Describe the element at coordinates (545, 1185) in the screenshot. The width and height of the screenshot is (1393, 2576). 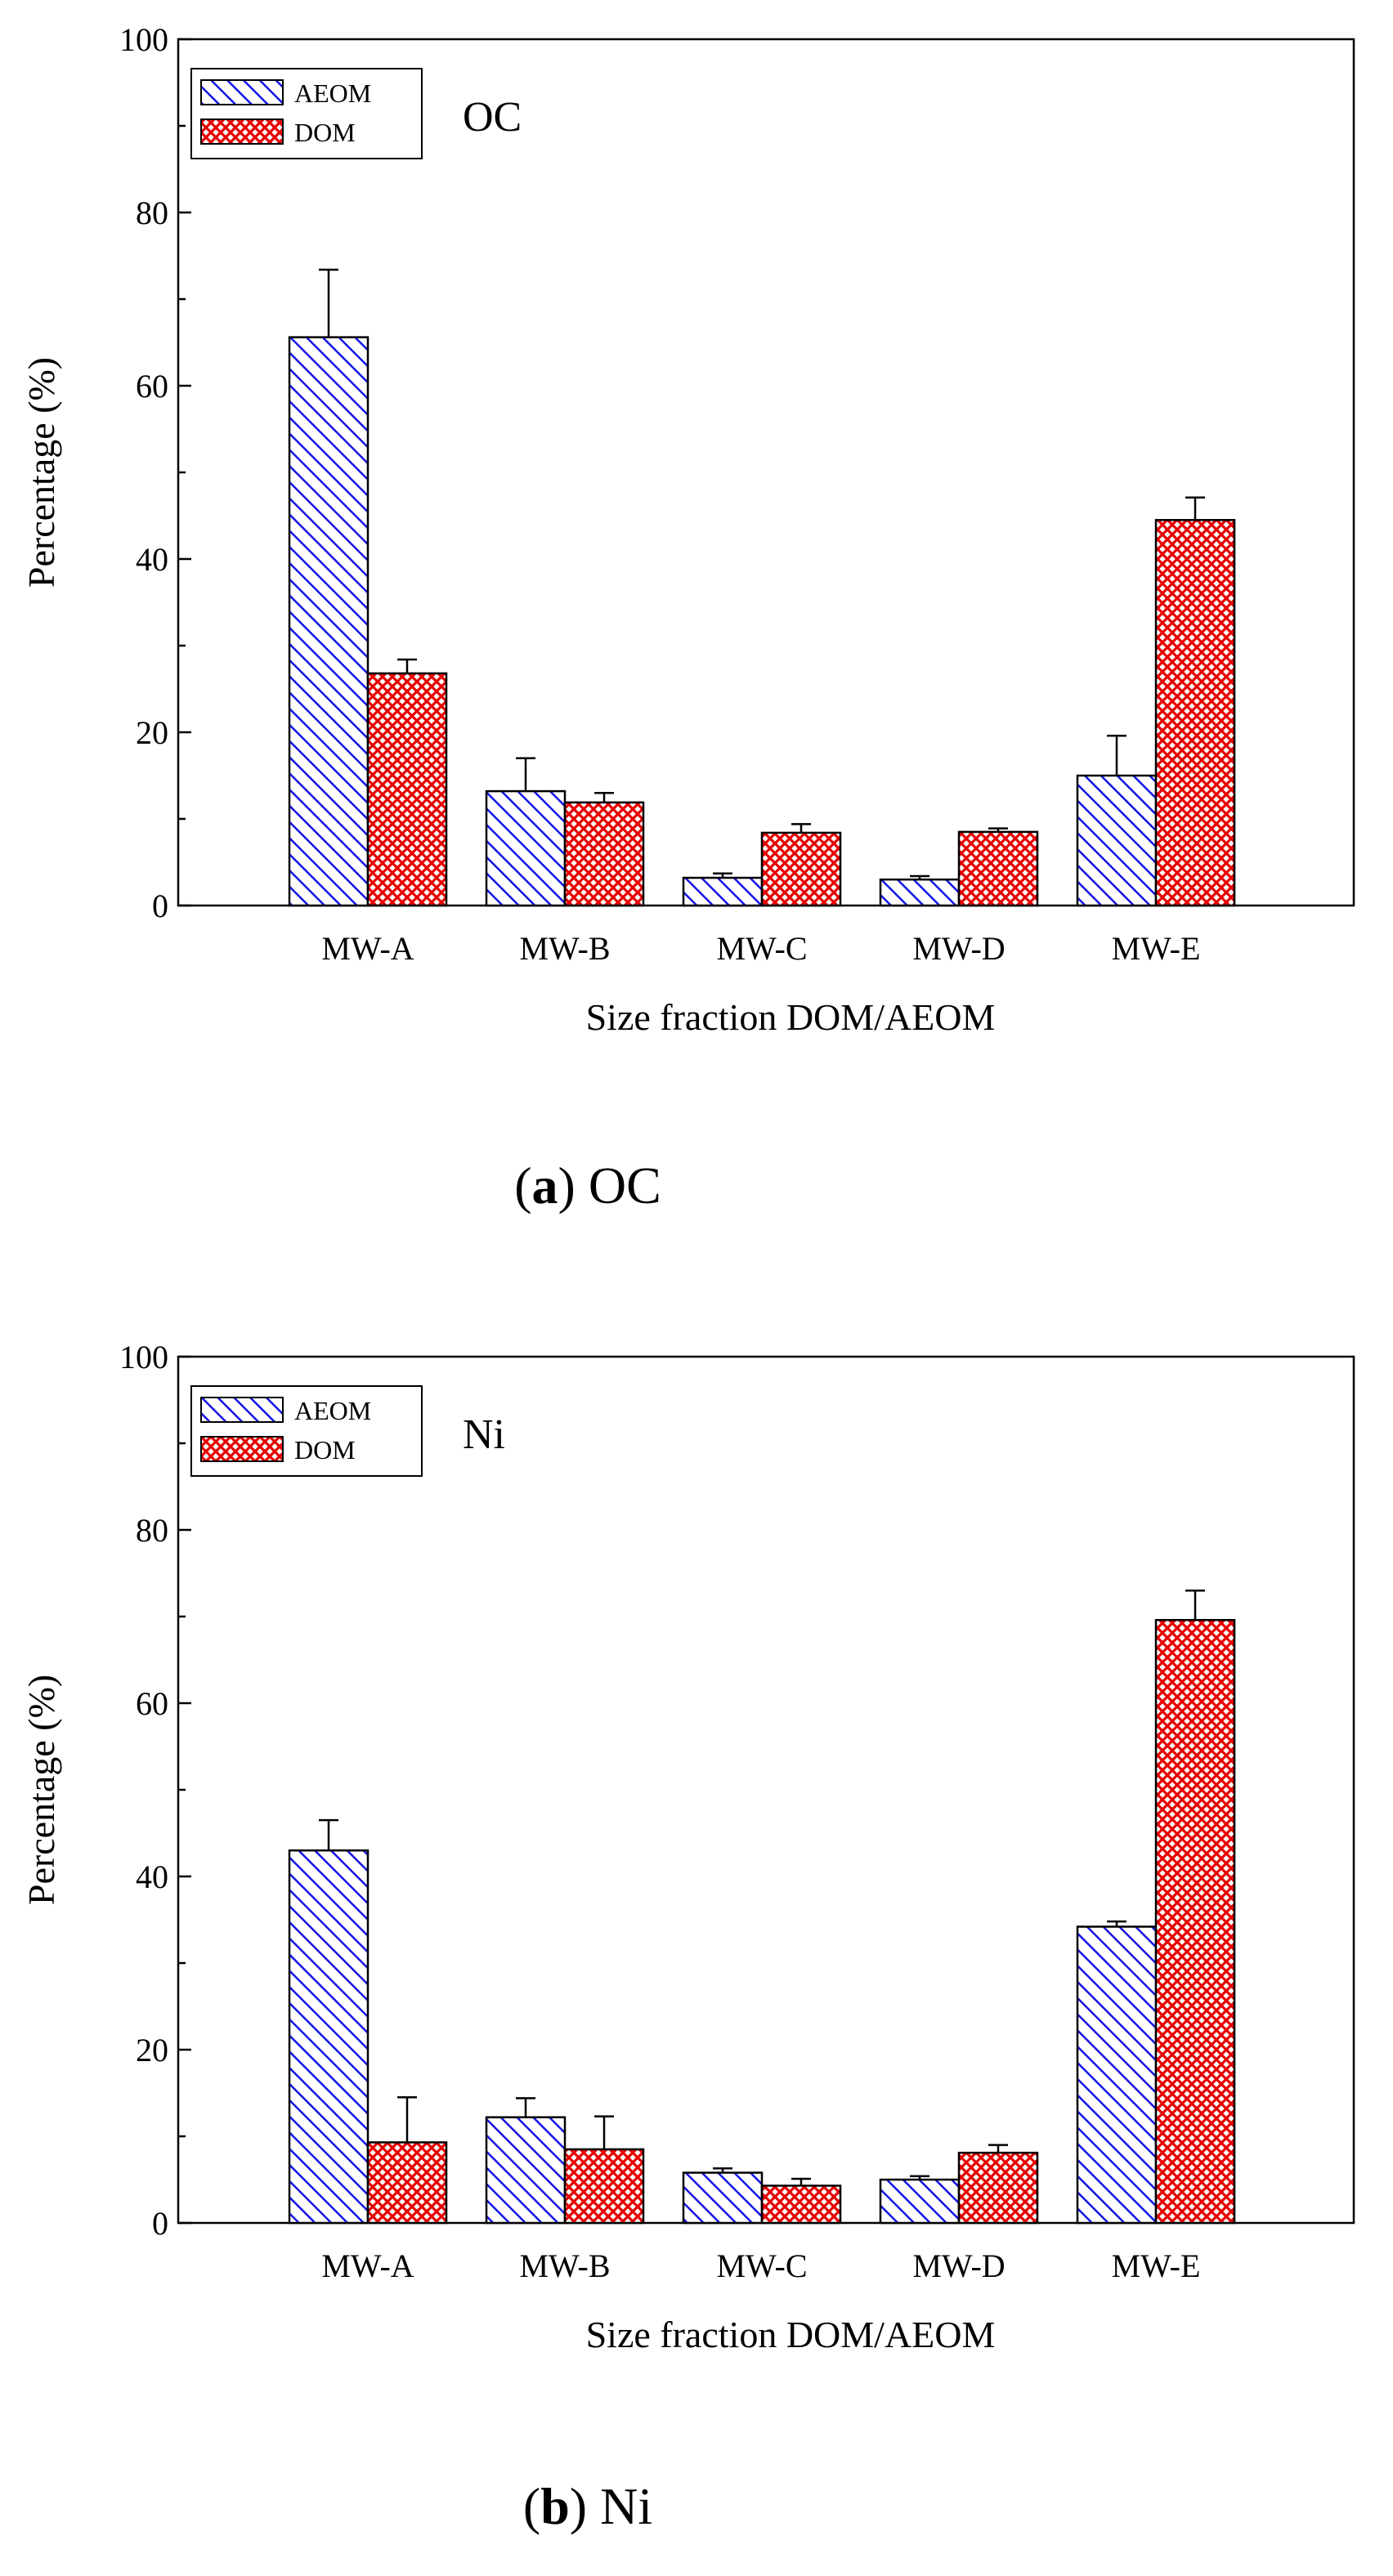
I see `caption-letter: a` at that location.